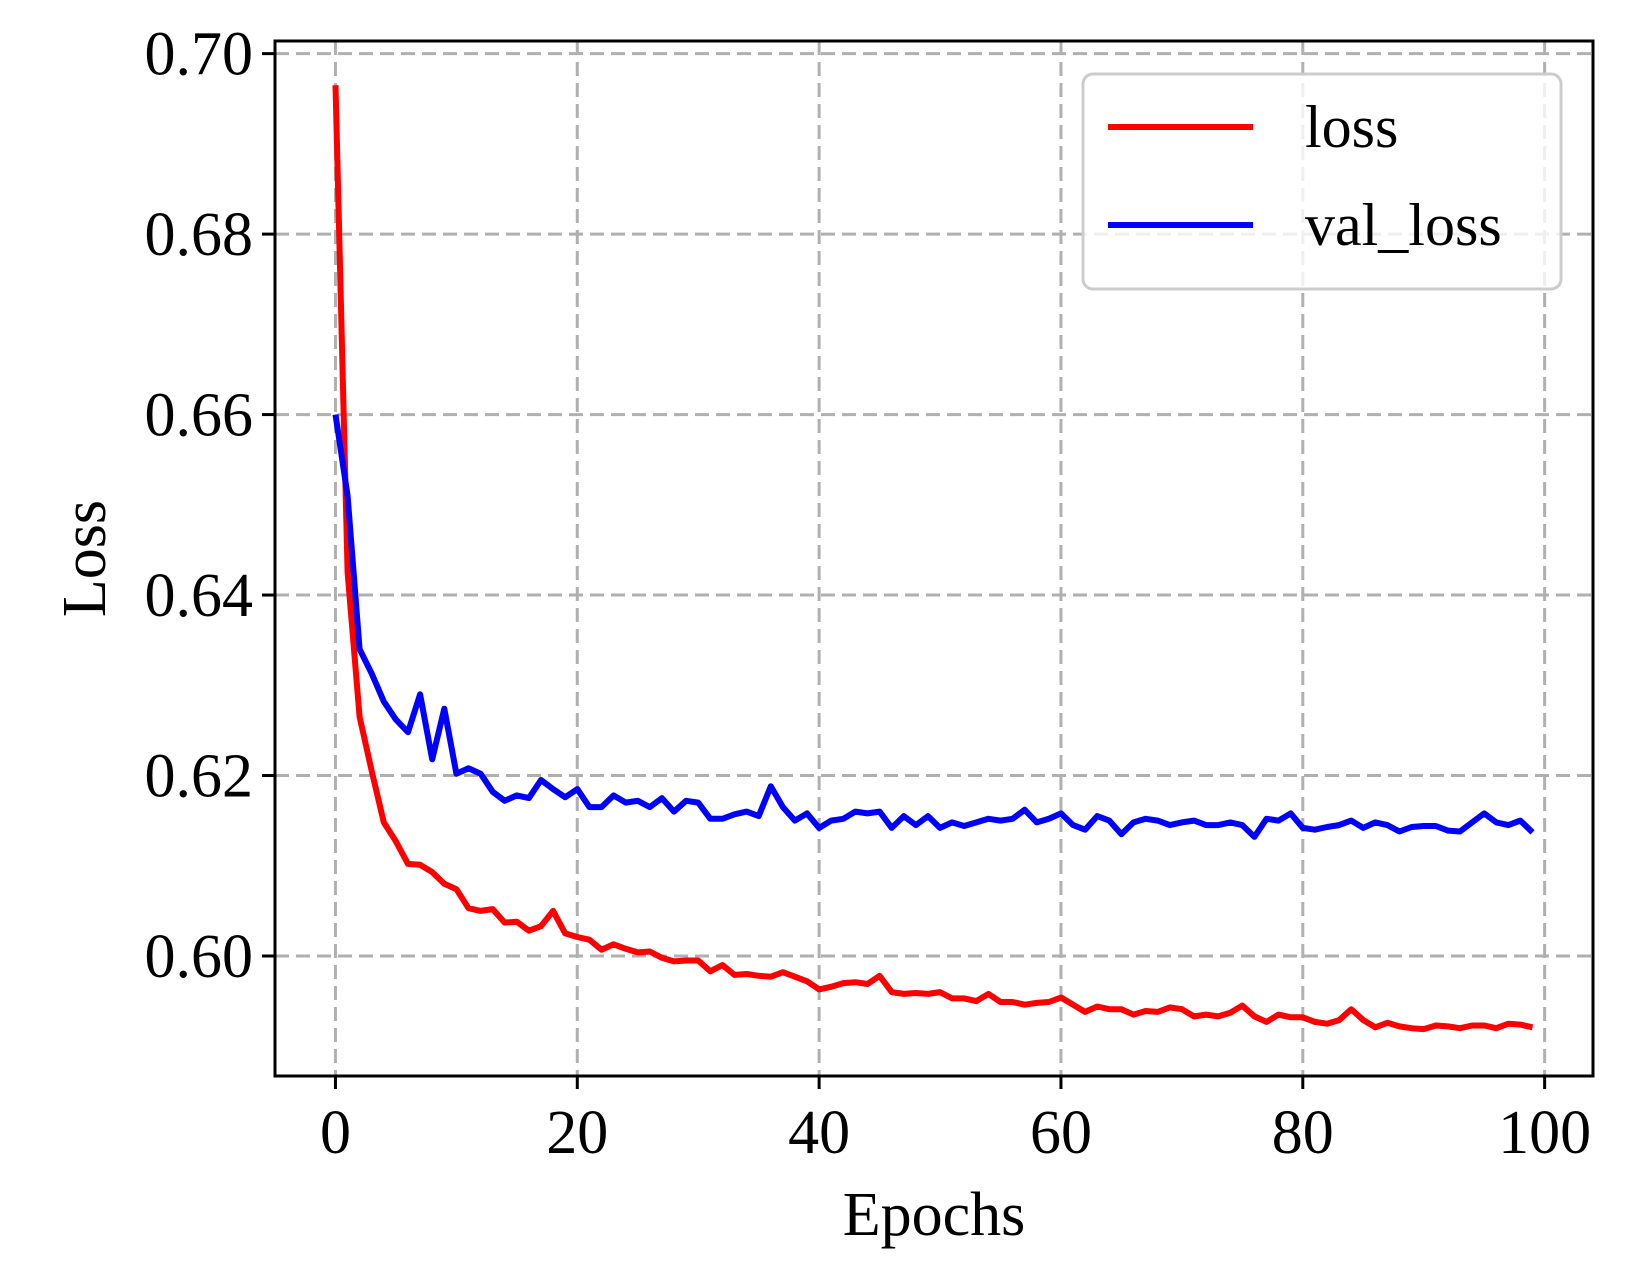 The height and width of the screenshot is (1275, 1626). Describe the element at coordinates (1322, 181) in the screenshot. I see `legend: loss val_loss` at that location.